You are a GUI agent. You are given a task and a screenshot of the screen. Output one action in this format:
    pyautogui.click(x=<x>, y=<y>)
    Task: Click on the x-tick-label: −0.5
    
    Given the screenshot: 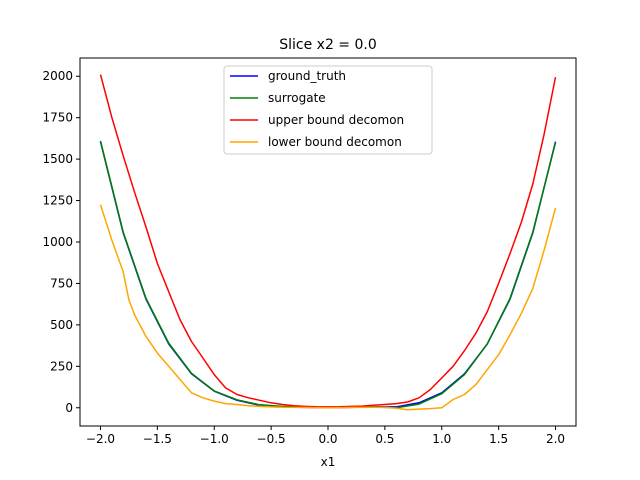 What is the action you would take?
    pyautogui.click(x=271, y=439)
    